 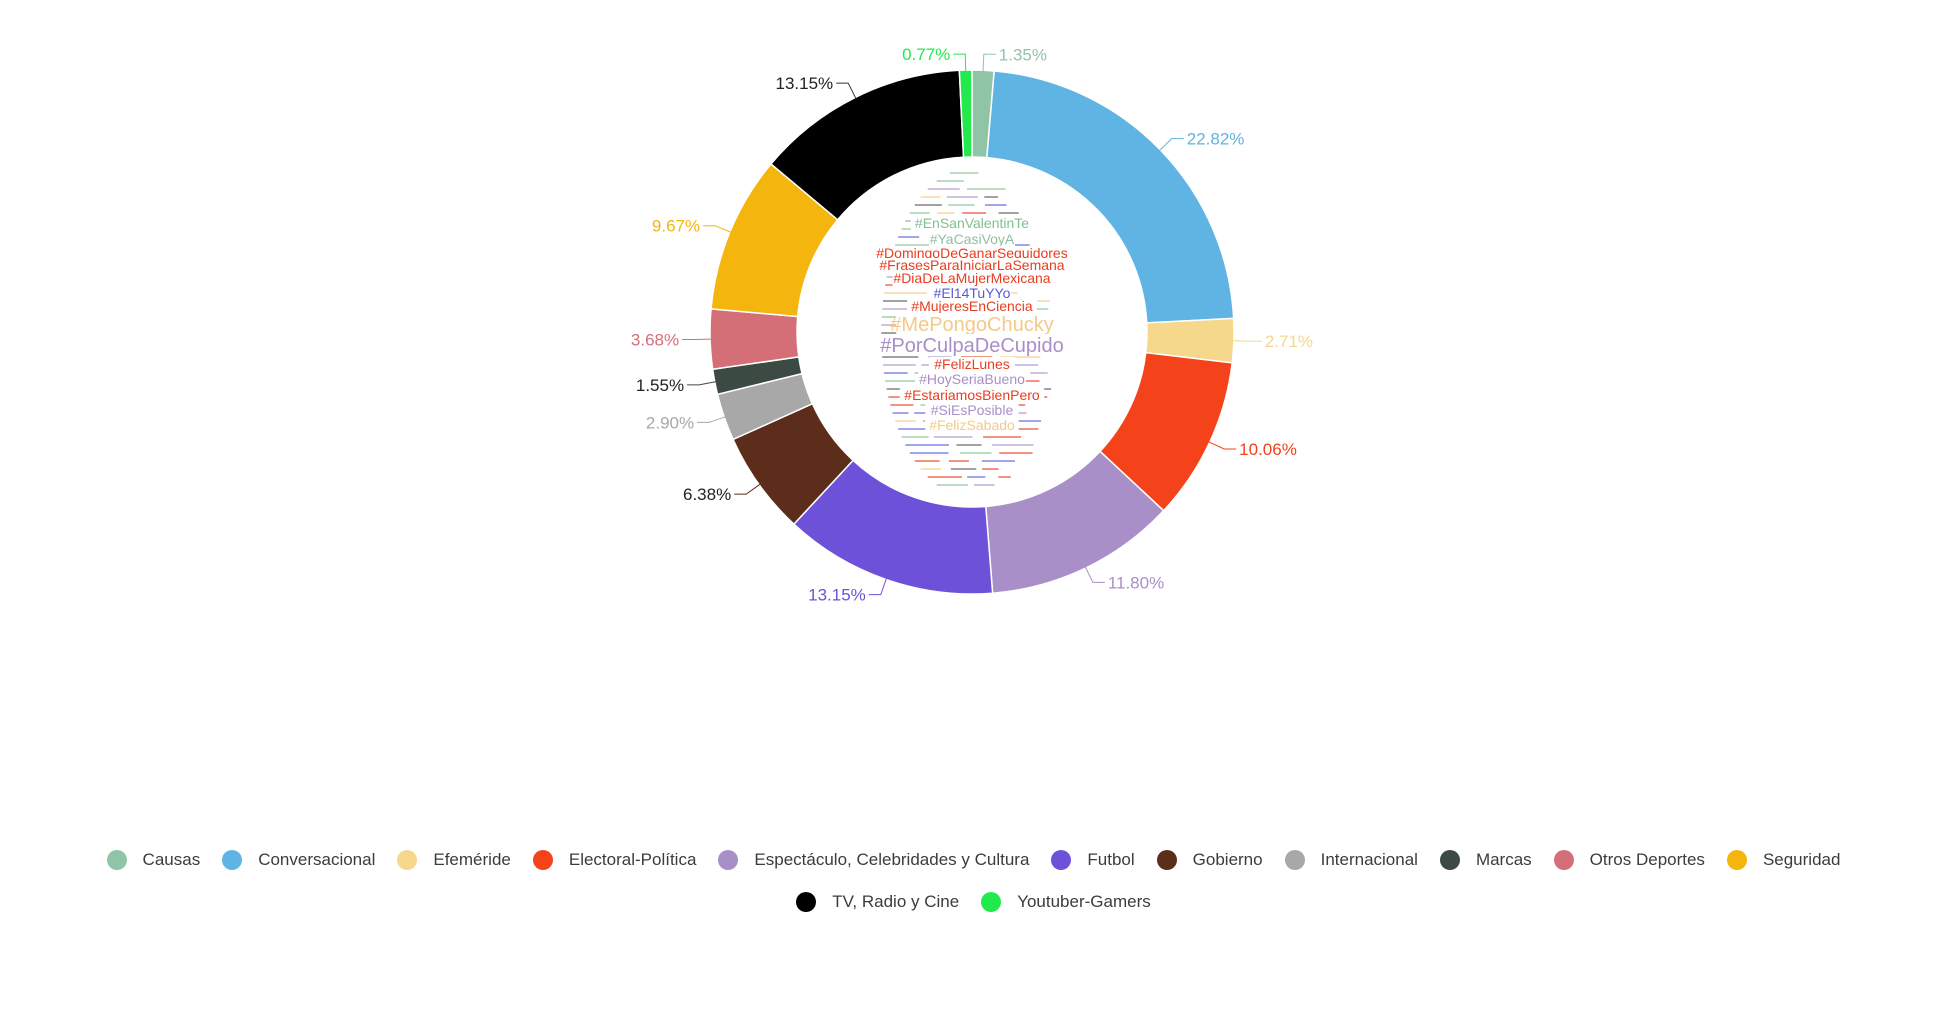 I want to click on slice-conversacional, so click(x=1110, y=197).